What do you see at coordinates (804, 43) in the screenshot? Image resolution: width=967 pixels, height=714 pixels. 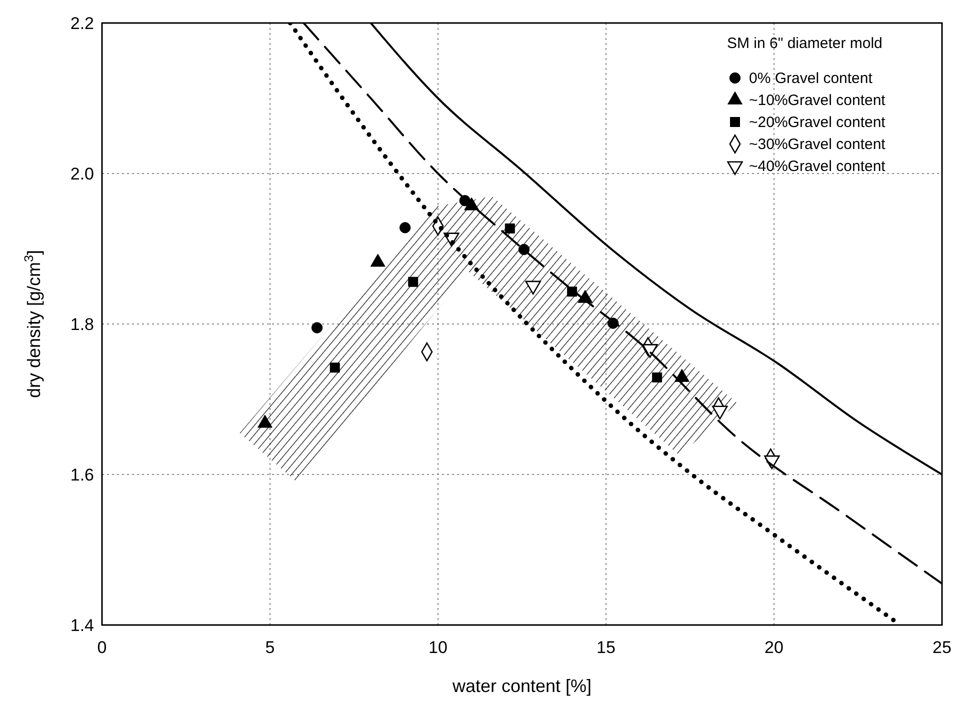 I see `legend-title: SM in 6" diameter mold` at bounding box center [804, 43].